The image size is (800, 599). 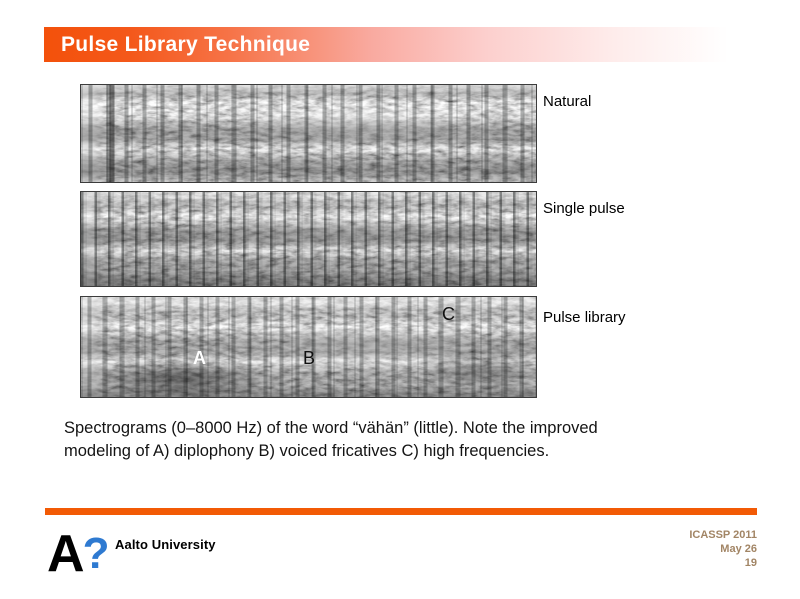 What do you see at coordinates (750, 563) in the screenshot?
I see `slide-number: 19` at bounding box center [750, 563].